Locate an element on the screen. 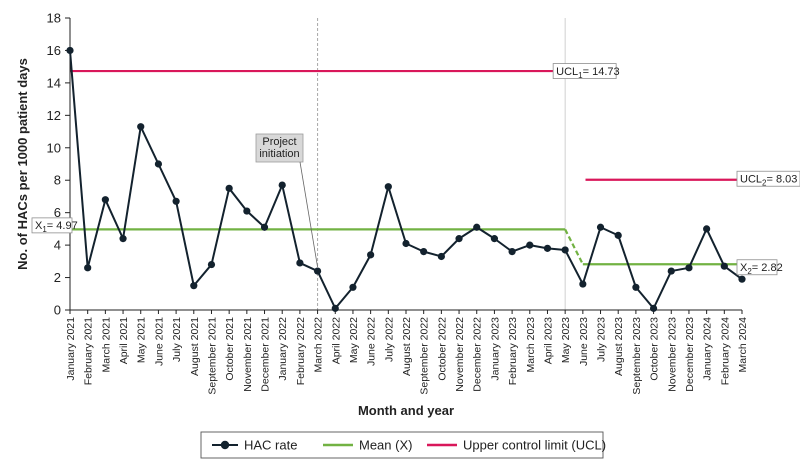  mean-1-label-box is located at coordinates (52, 225).